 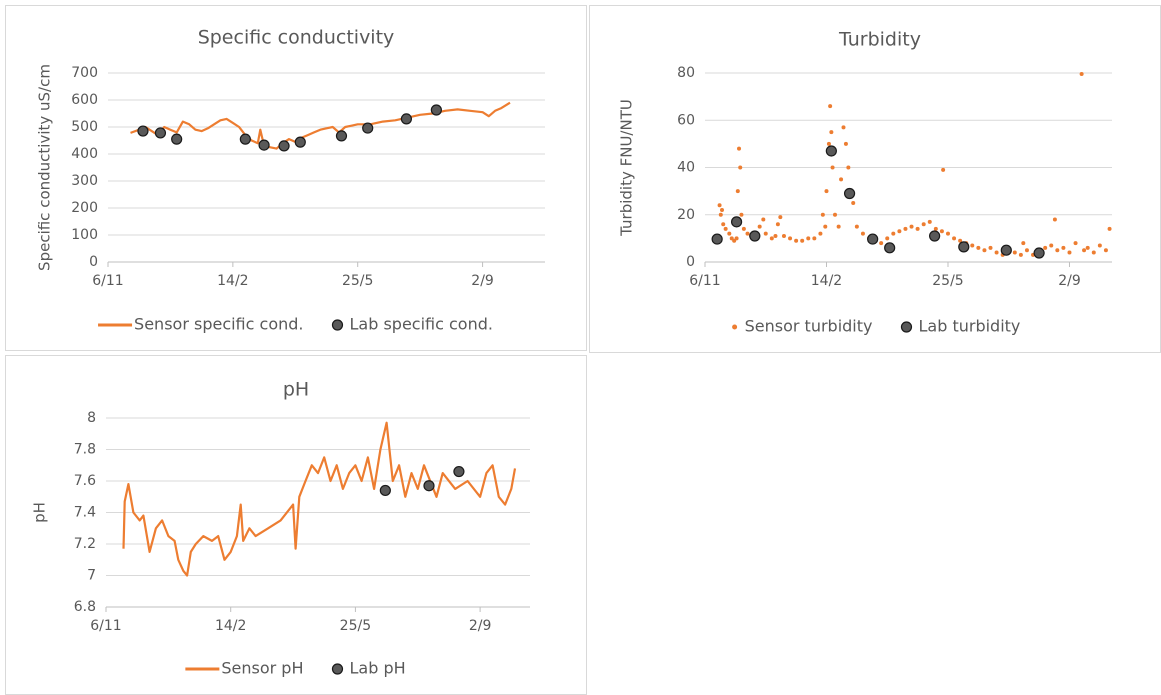 What do you see at coordinates (627, 168) in the screenshot?
I see `y-axis-title: Turbidity FNU/NTU` at bounding box center [627, 168].